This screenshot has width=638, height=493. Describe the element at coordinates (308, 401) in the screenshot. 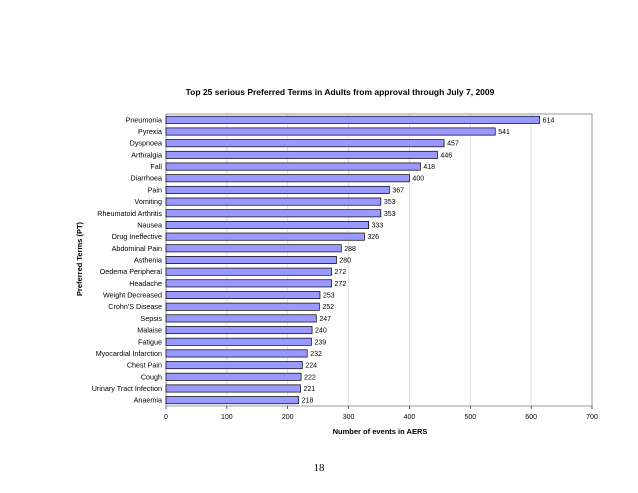

I see `data-label: 218` at that location.